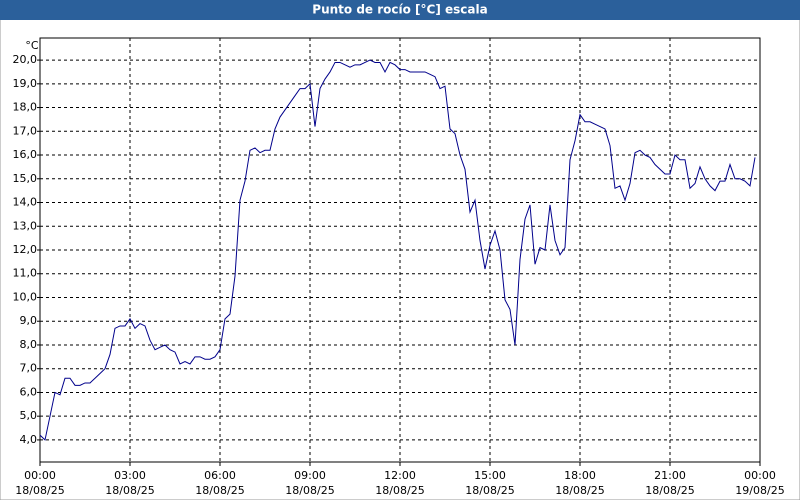 The height and width of the screenshot is (500, 800). I want to click on chart-title: Punto de rocío [°C] escala, so click(399, 10).